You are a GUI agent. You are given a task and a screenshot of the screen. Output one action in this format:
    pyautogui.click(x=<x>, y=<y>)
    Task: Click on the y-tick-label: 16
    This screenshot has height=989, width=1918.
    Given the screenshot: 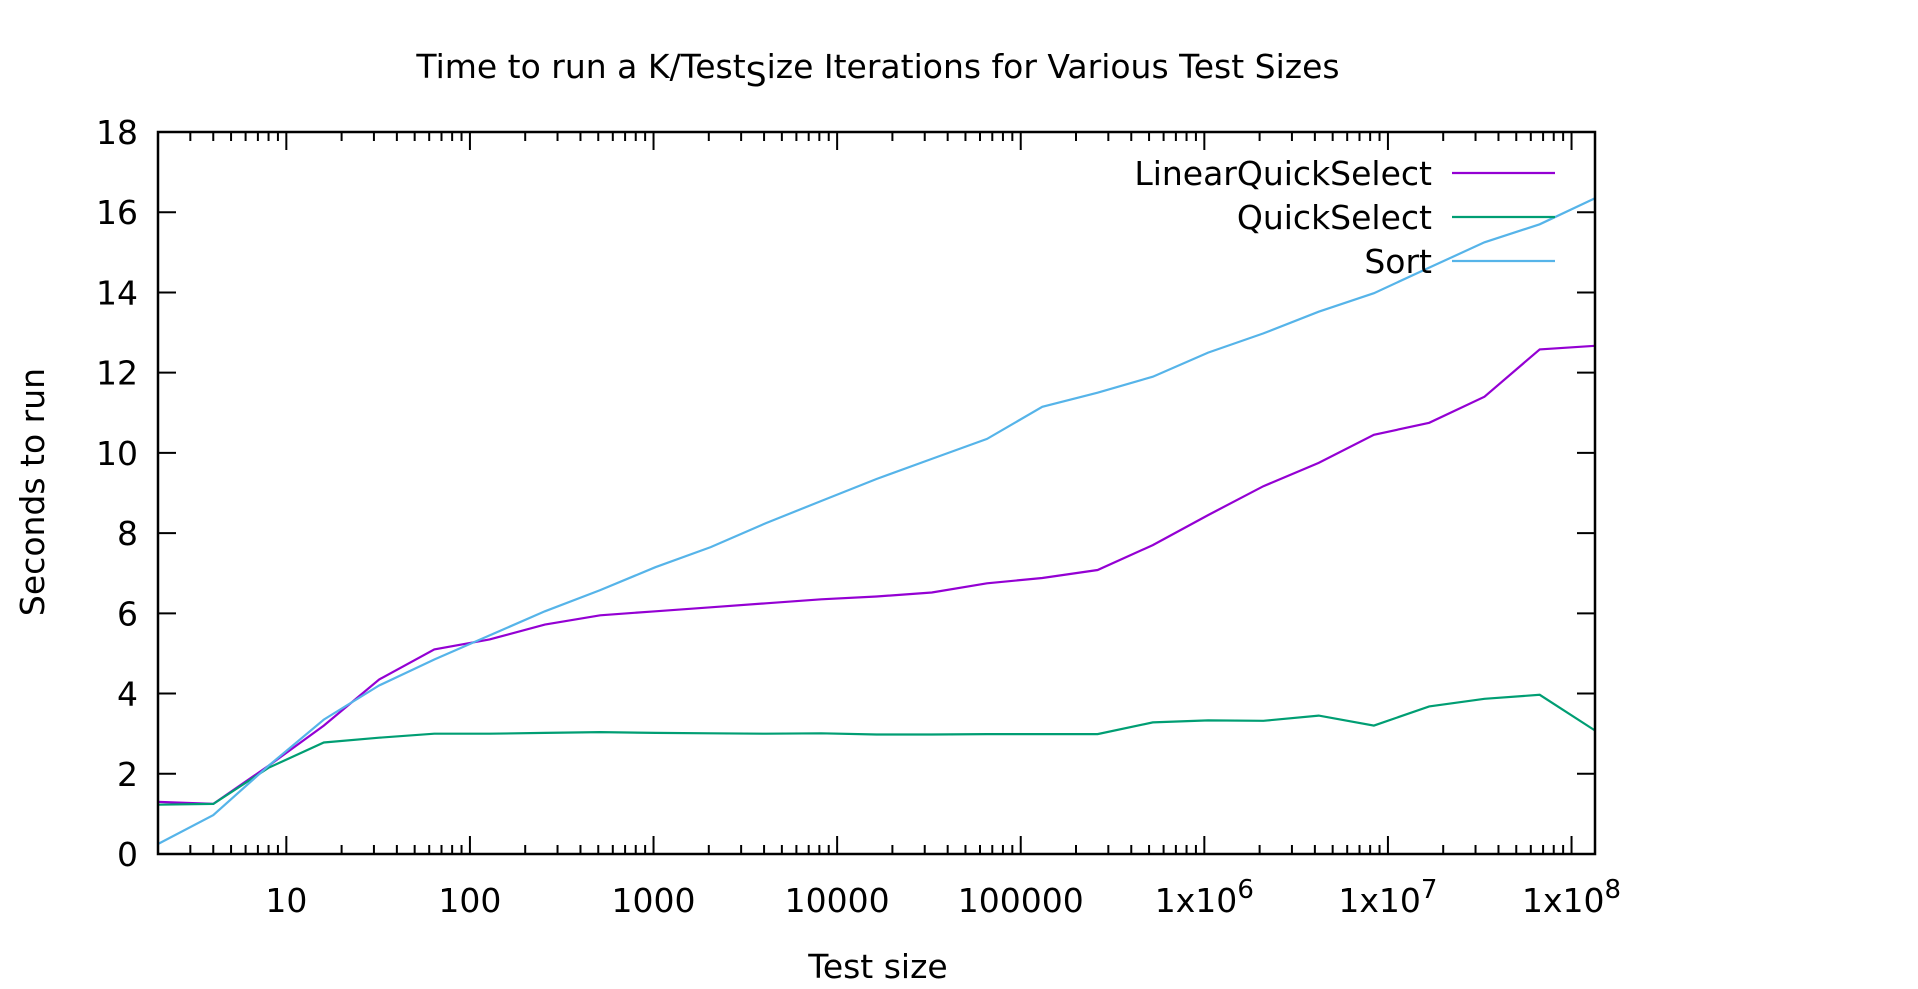 What is the action you would take?
    pyautogui.click(x=117, y=212)
    